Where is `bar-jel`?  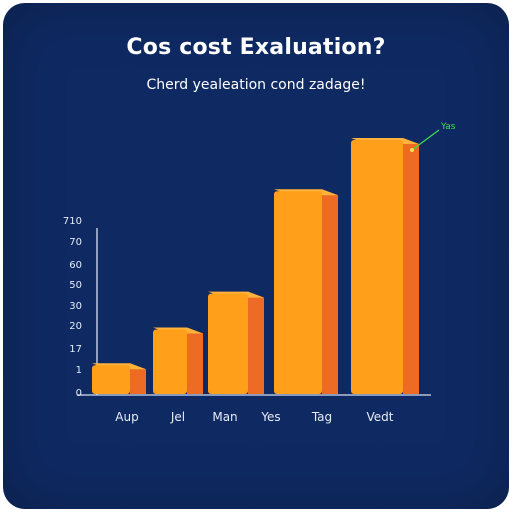 bar-jel is located at coordinates (170, 361).